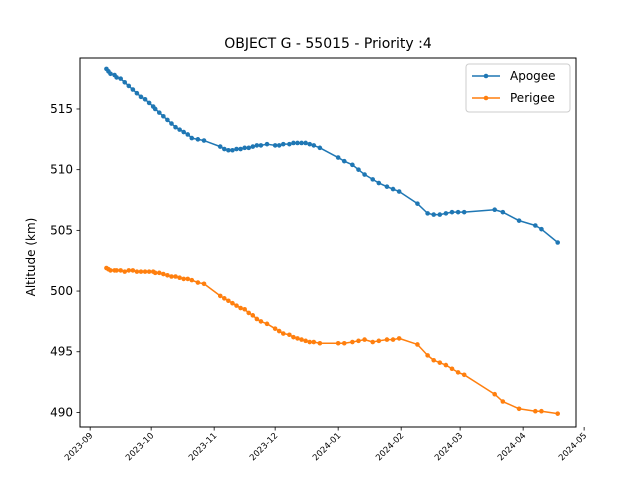  I want to click on y-tick-label: 515, so click(61, 109).